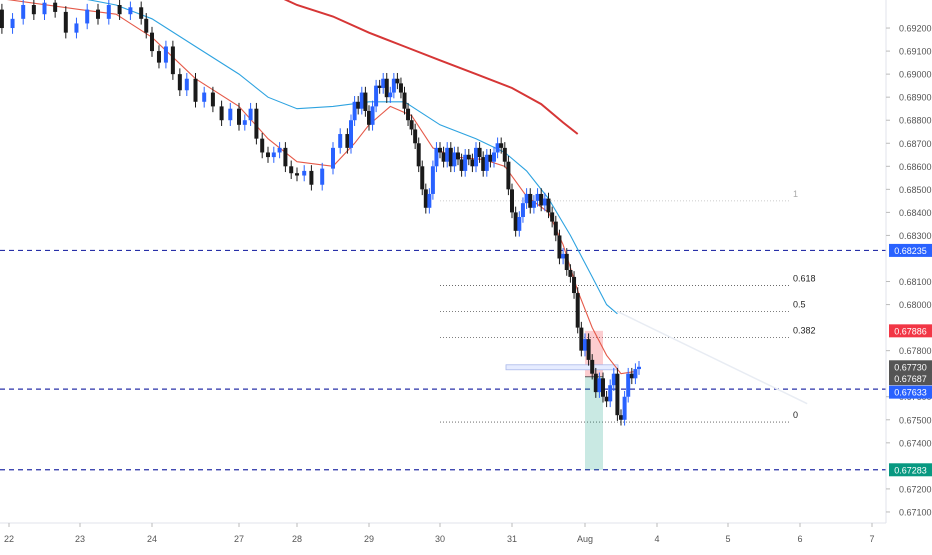  What do you see at coordinates (910, 367) in the screenshot?
I see `price-badge-label: 0.67730` at bounding box center [910, 367].